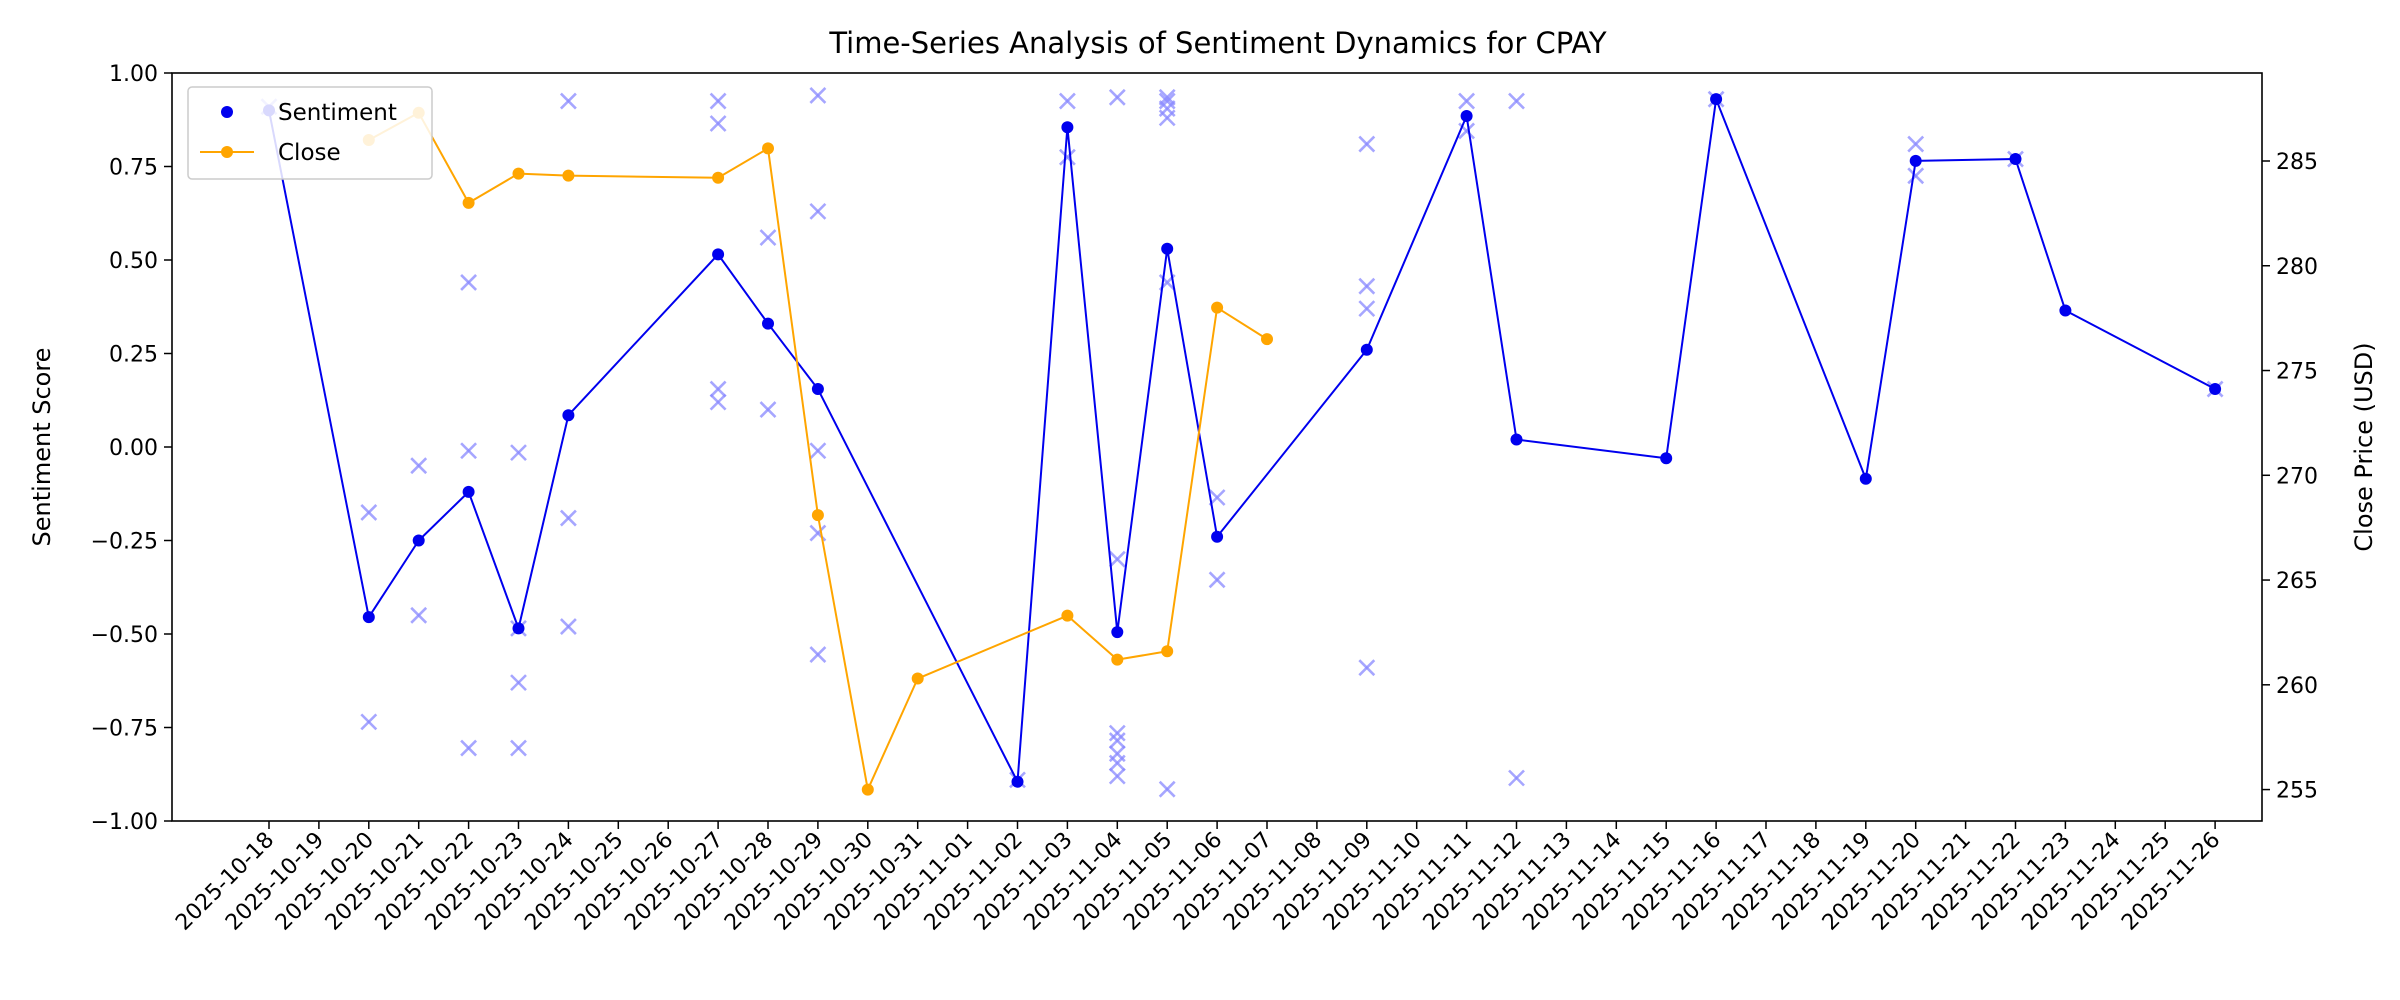 The image size is (2400, 1000). What do you see at coordinates (133, 74) in the screenshot?
I see `left-tick-label: 1.00` at bounding box center [133, 74].